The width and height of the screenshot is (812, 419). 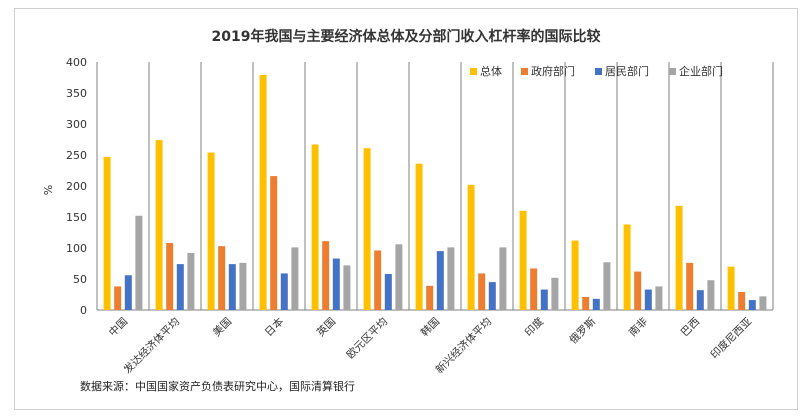 I want to click on y-tick-label: 350, so click(x=76, y=93).